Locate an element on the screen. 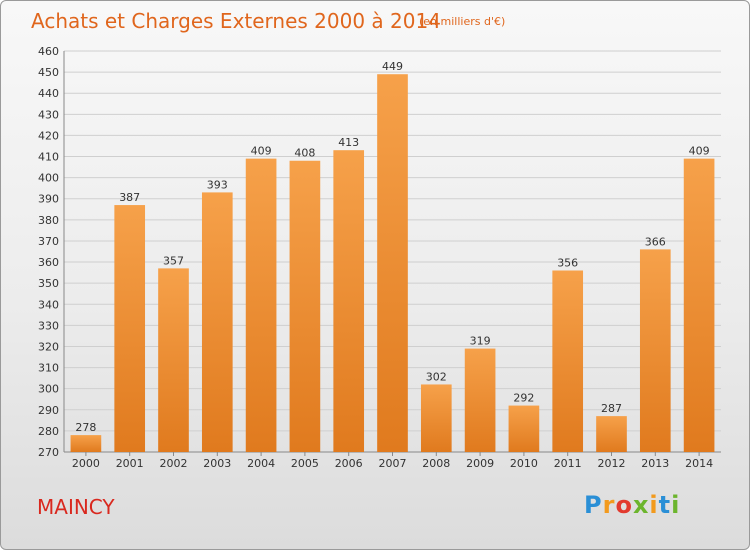 This screenshot has width=750, height=550. y-tick-label: 420 is located at coordinates (48, 135).